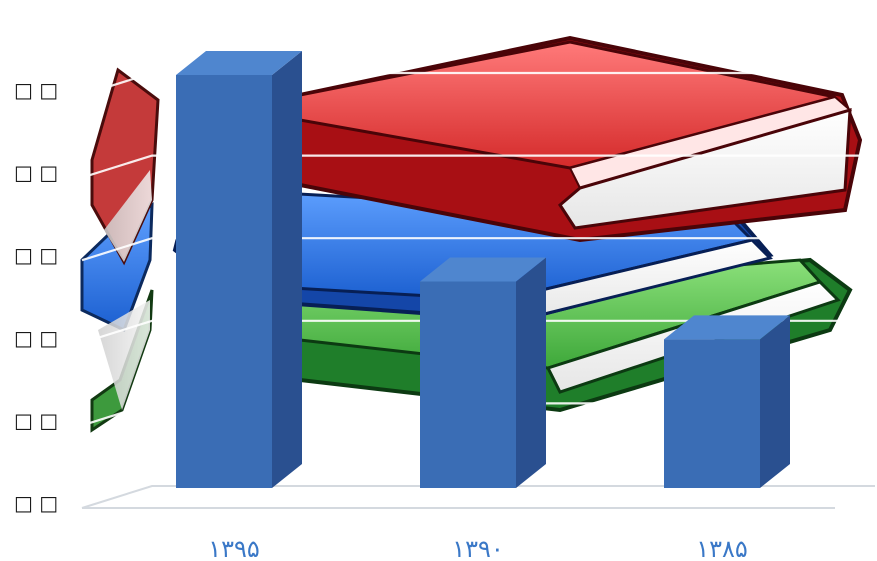 The height and width of the screenshot is (561, 877). I want to click on x-tick-labels: ۱۳۹۵ ۱۳۹۰ ۱۳۸۵, so click(478, 548).